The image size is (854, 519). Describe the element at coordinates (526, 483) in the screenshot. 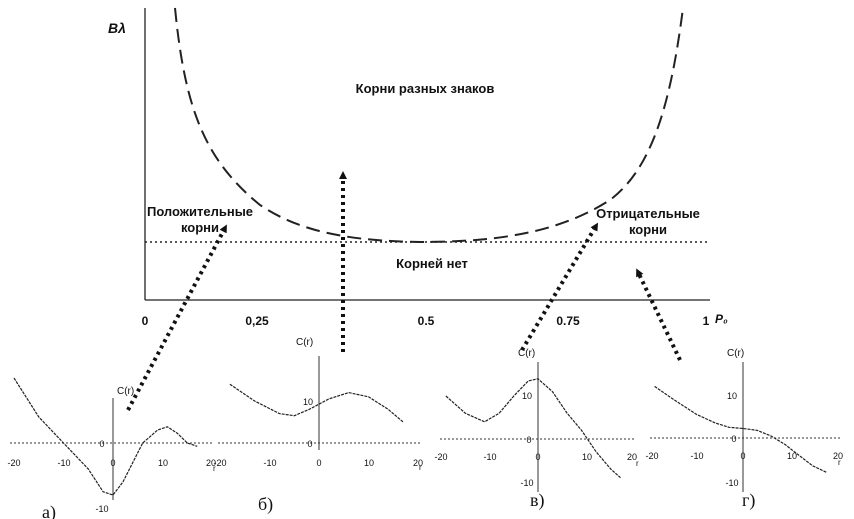

I see `panel-c-ytick-2: -10` at that location.